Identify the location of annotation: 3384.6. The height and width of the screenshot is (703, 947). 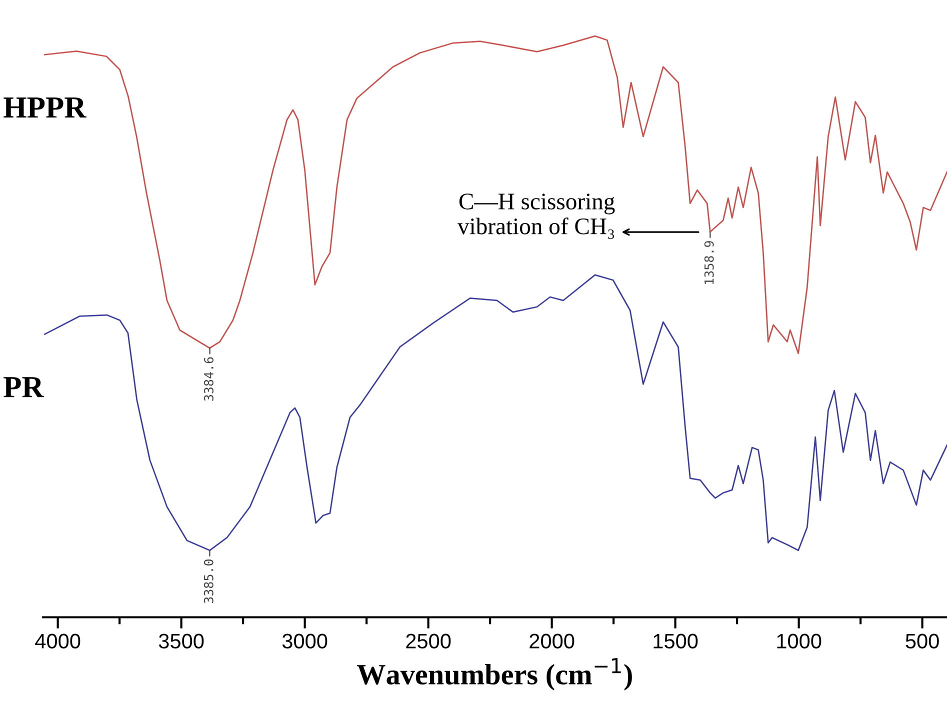
(209, 379).